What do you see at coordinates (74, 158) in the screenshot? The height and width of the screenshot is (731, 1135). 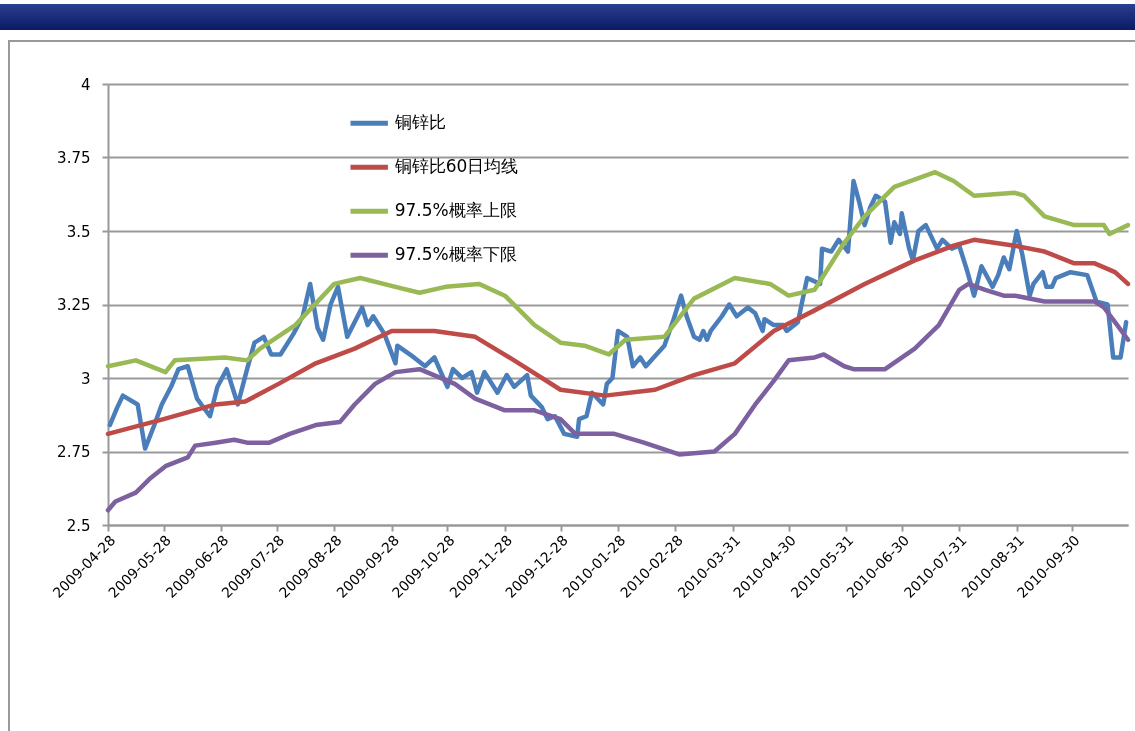 I see `y-tick-label: 3.75` at bounding box center [74, 158].